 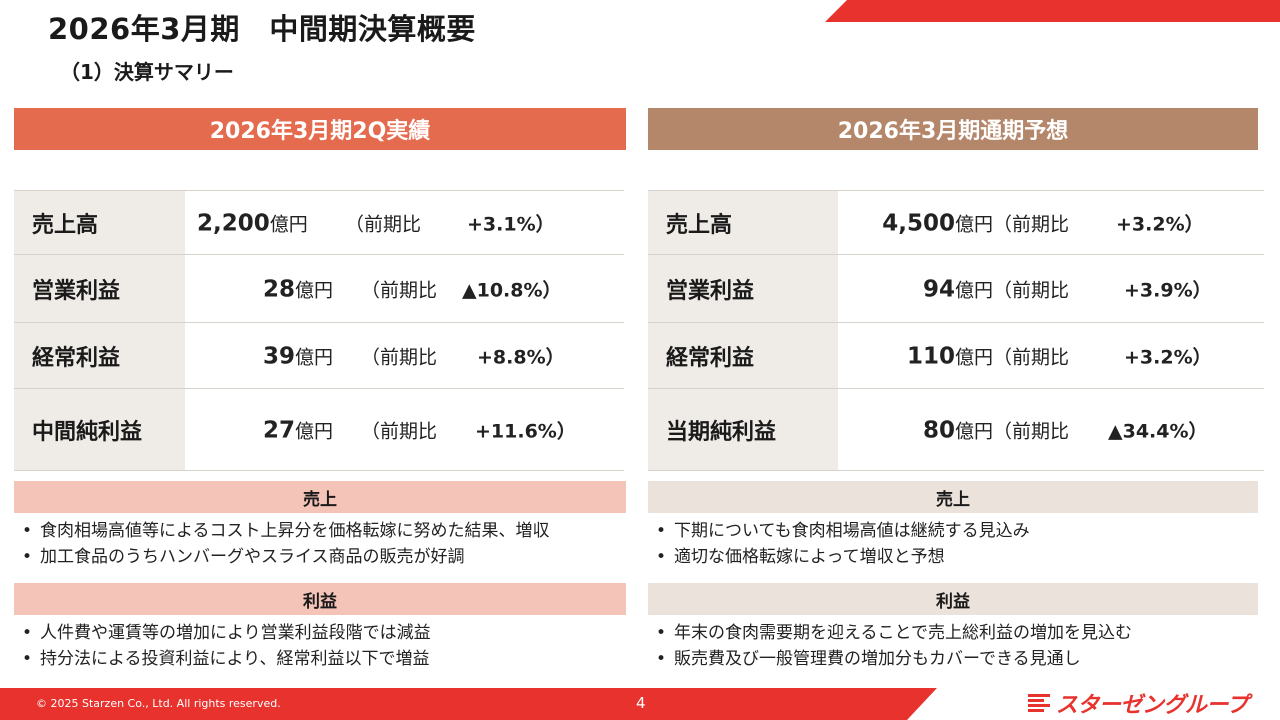 I want to click on kpi-number: 94, so click(x=938, y=289).